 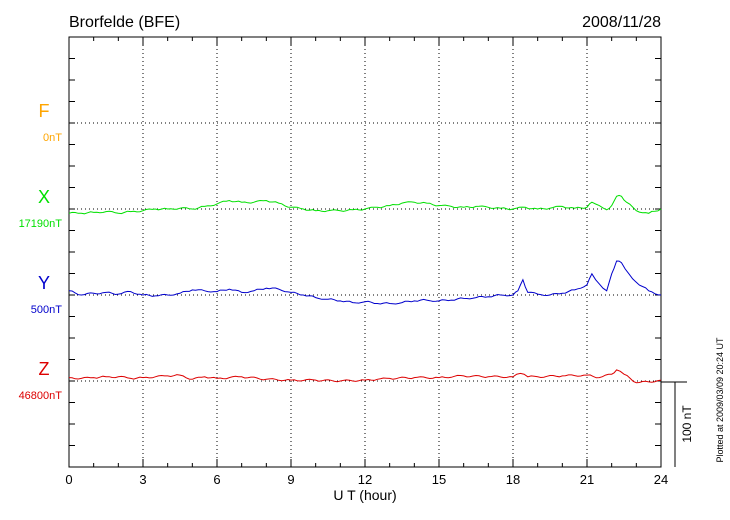 I want to click on series-line-z, so click(x=365, y=376).